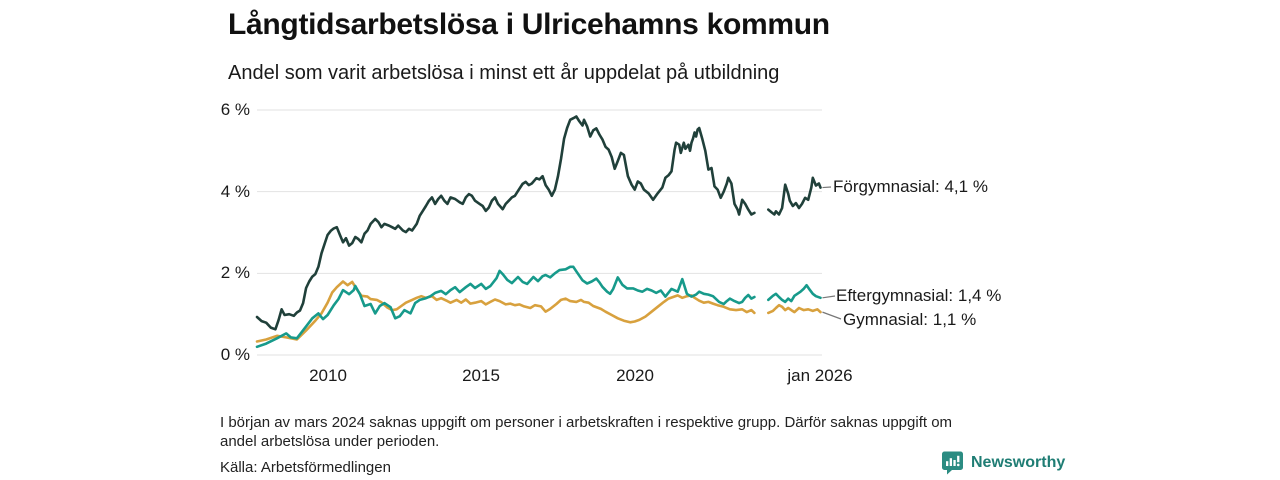  What do you see at coordinates (827, 187) in the screenshot?
I see `label-connector-förgymnasial` at bounding box center [827, 187].